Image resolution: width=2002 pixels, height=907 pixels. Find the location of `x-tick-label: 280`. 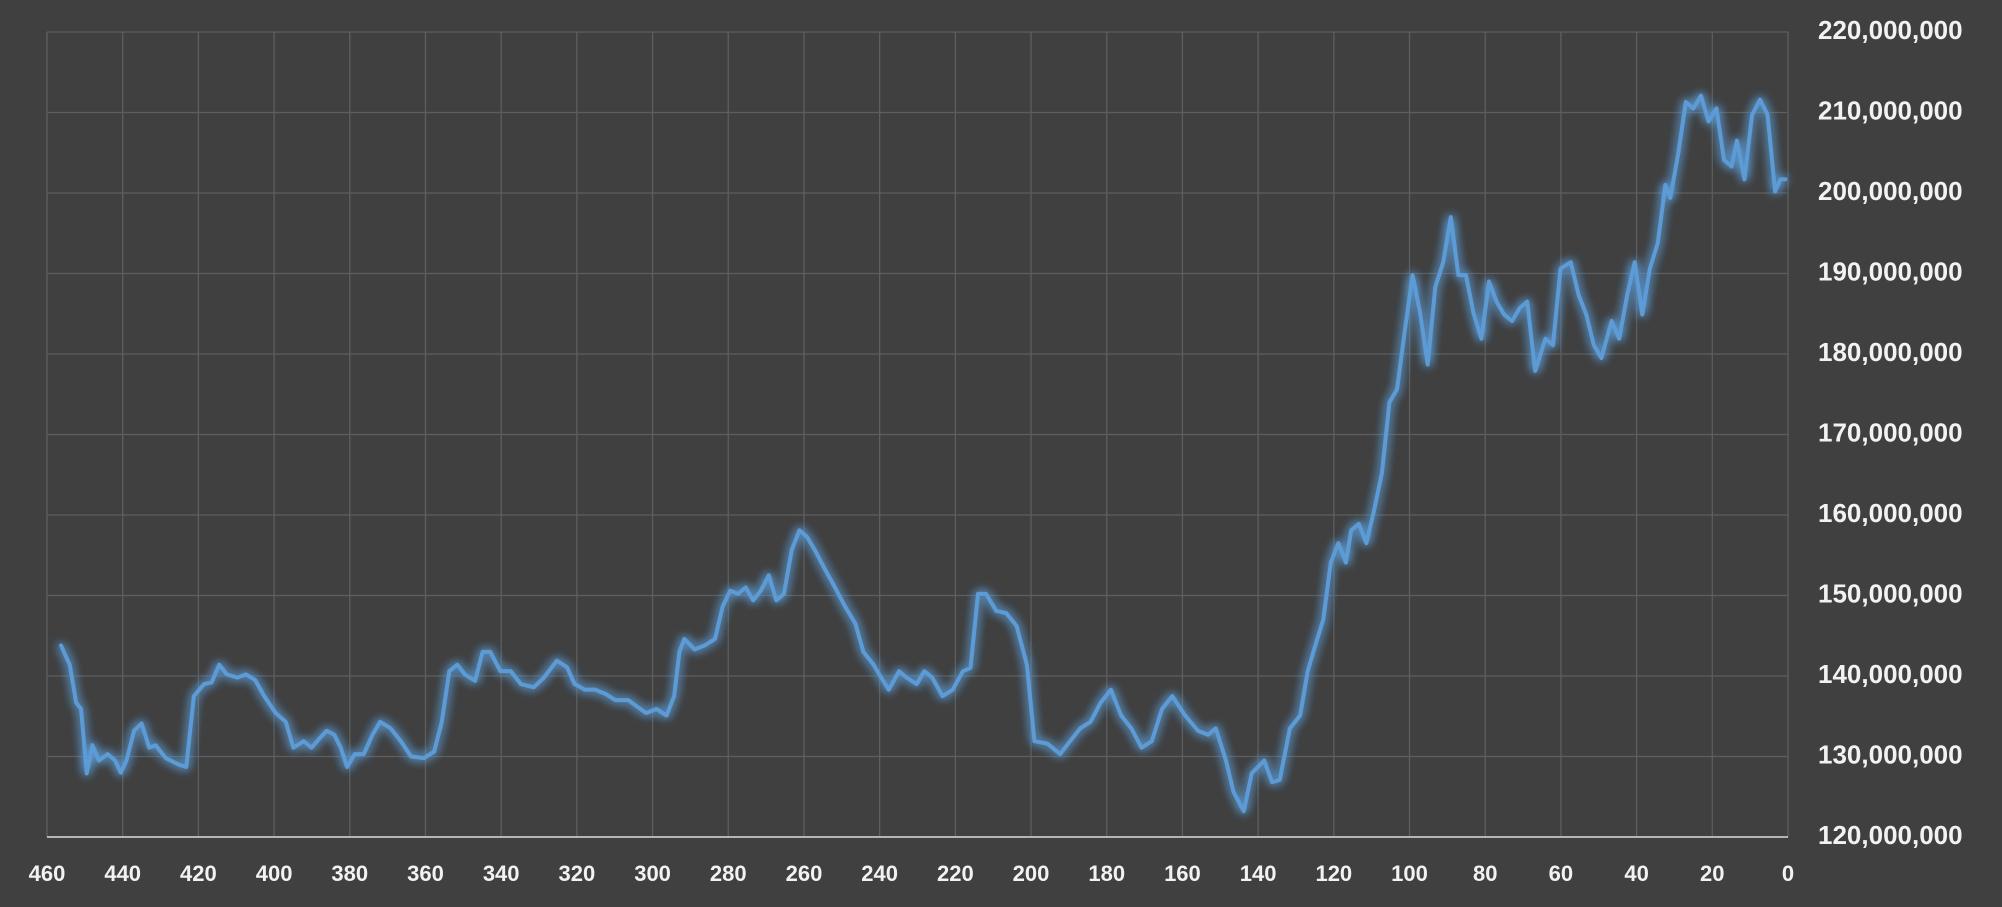

x-tick-label: 280 is located at coordinates (728, 873).